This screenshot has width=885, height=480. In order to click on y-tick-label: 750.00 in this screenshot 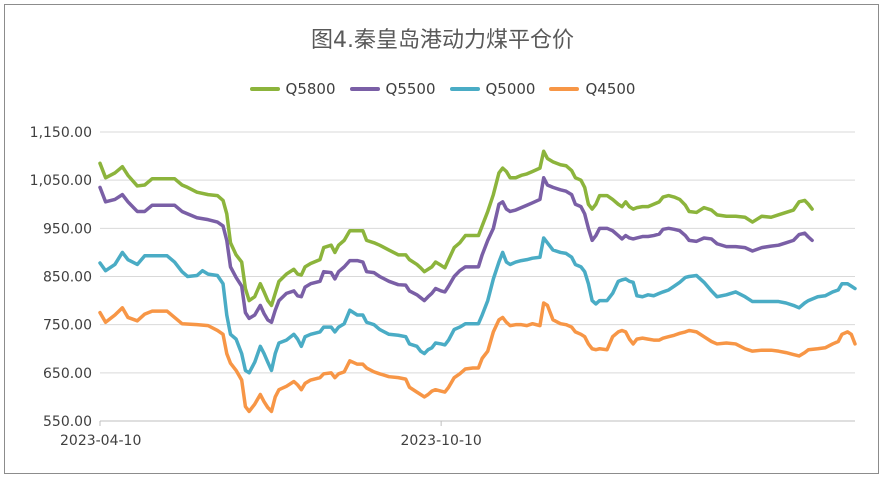, I will do `click(67, 326)`.